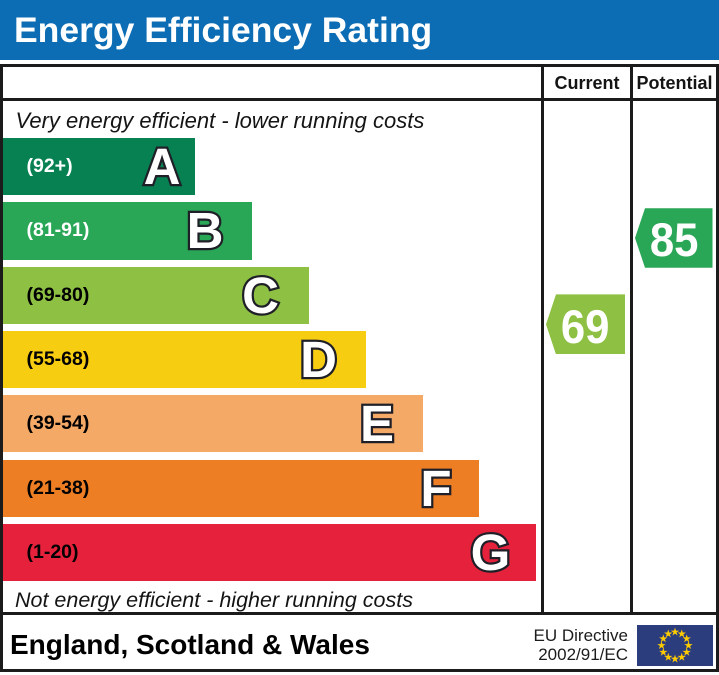 The width and height of the screenshot is (719, 675). Describe the element at coordinates (52, 551) in the screenshot. I see `band-g-range: (1-20)` at that location.